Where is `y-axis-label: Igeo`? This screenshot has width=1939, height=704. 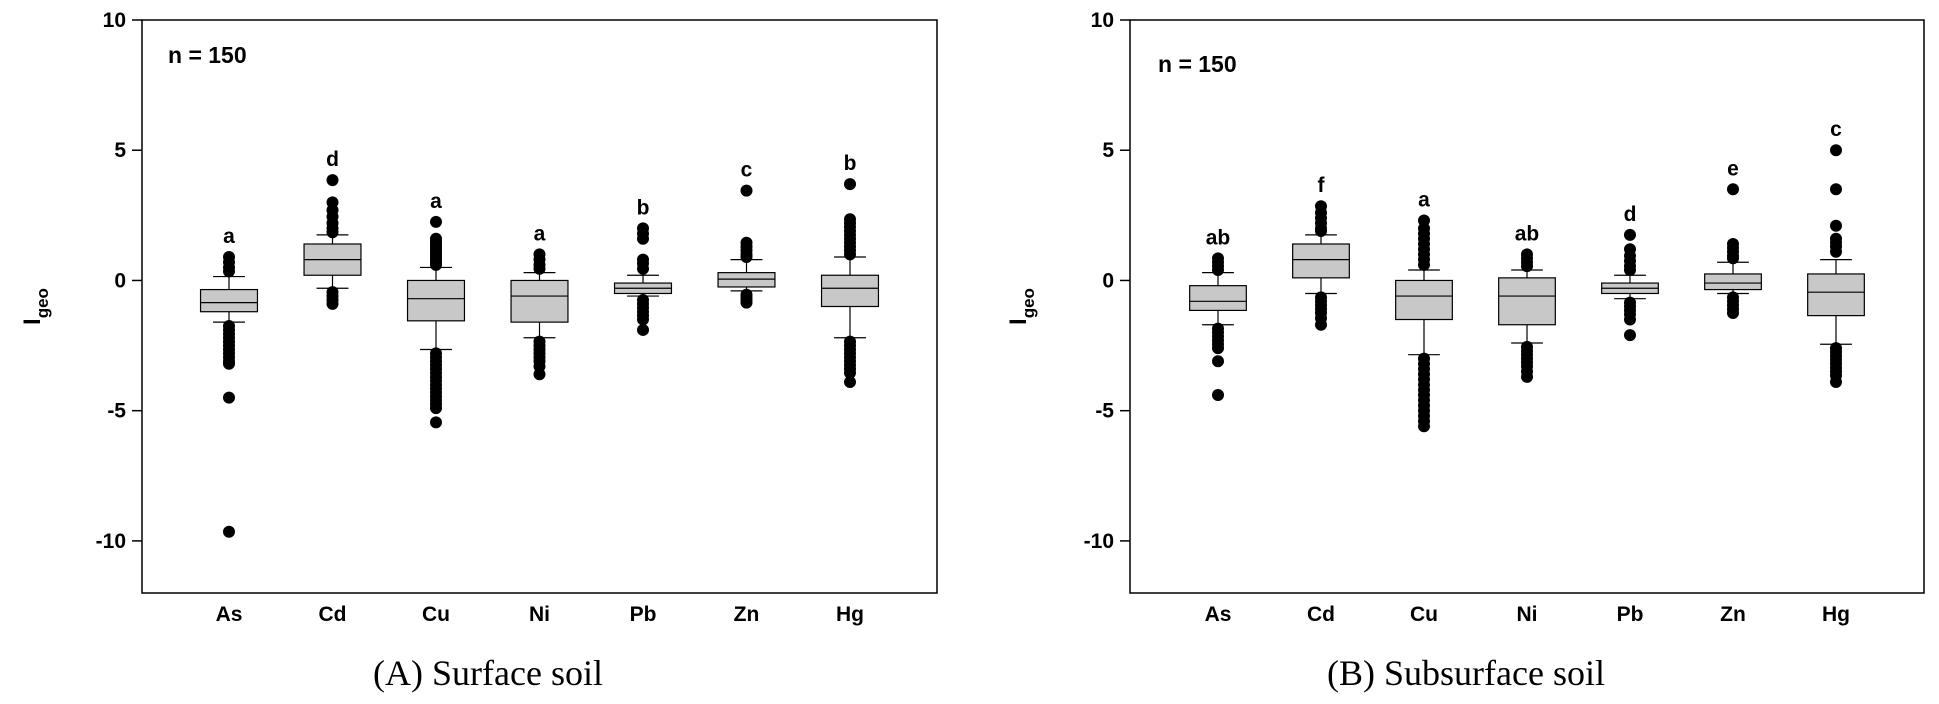 y-axis-label: Igeo is located at coordinates (1021, 306).